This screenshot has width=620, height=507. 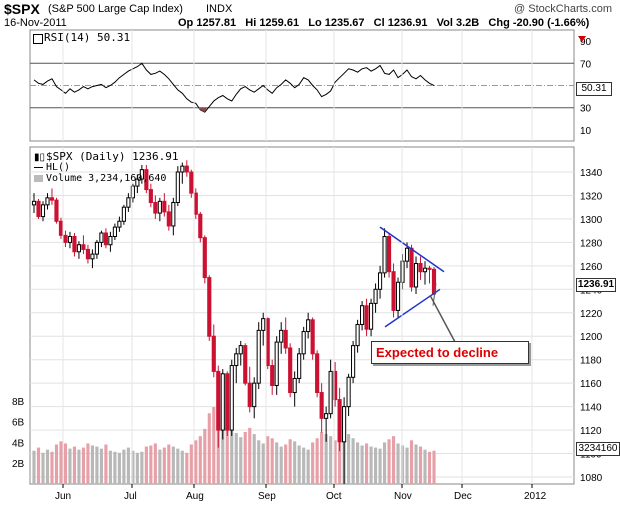 What do you see at coordinates (591, 173) in the screenshot?
I see `price-tick-label: 1340` at bounding box center [591, 173].